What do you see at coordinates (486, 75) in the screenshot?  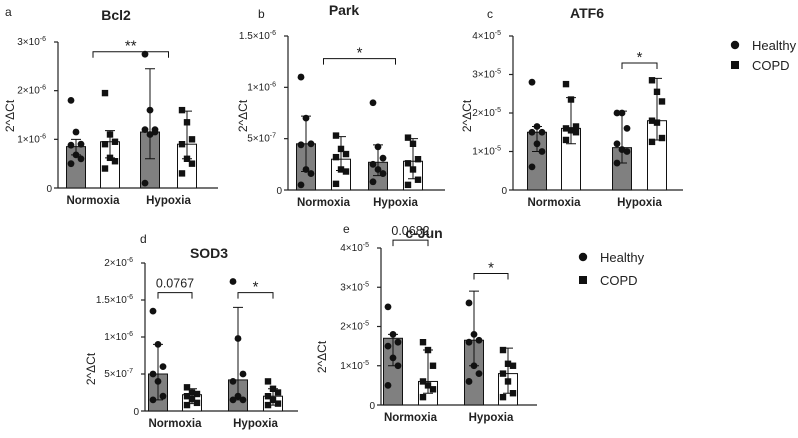 I see `y-tick-label: 3×10⁻⁵` at bounding box center [486, 75].